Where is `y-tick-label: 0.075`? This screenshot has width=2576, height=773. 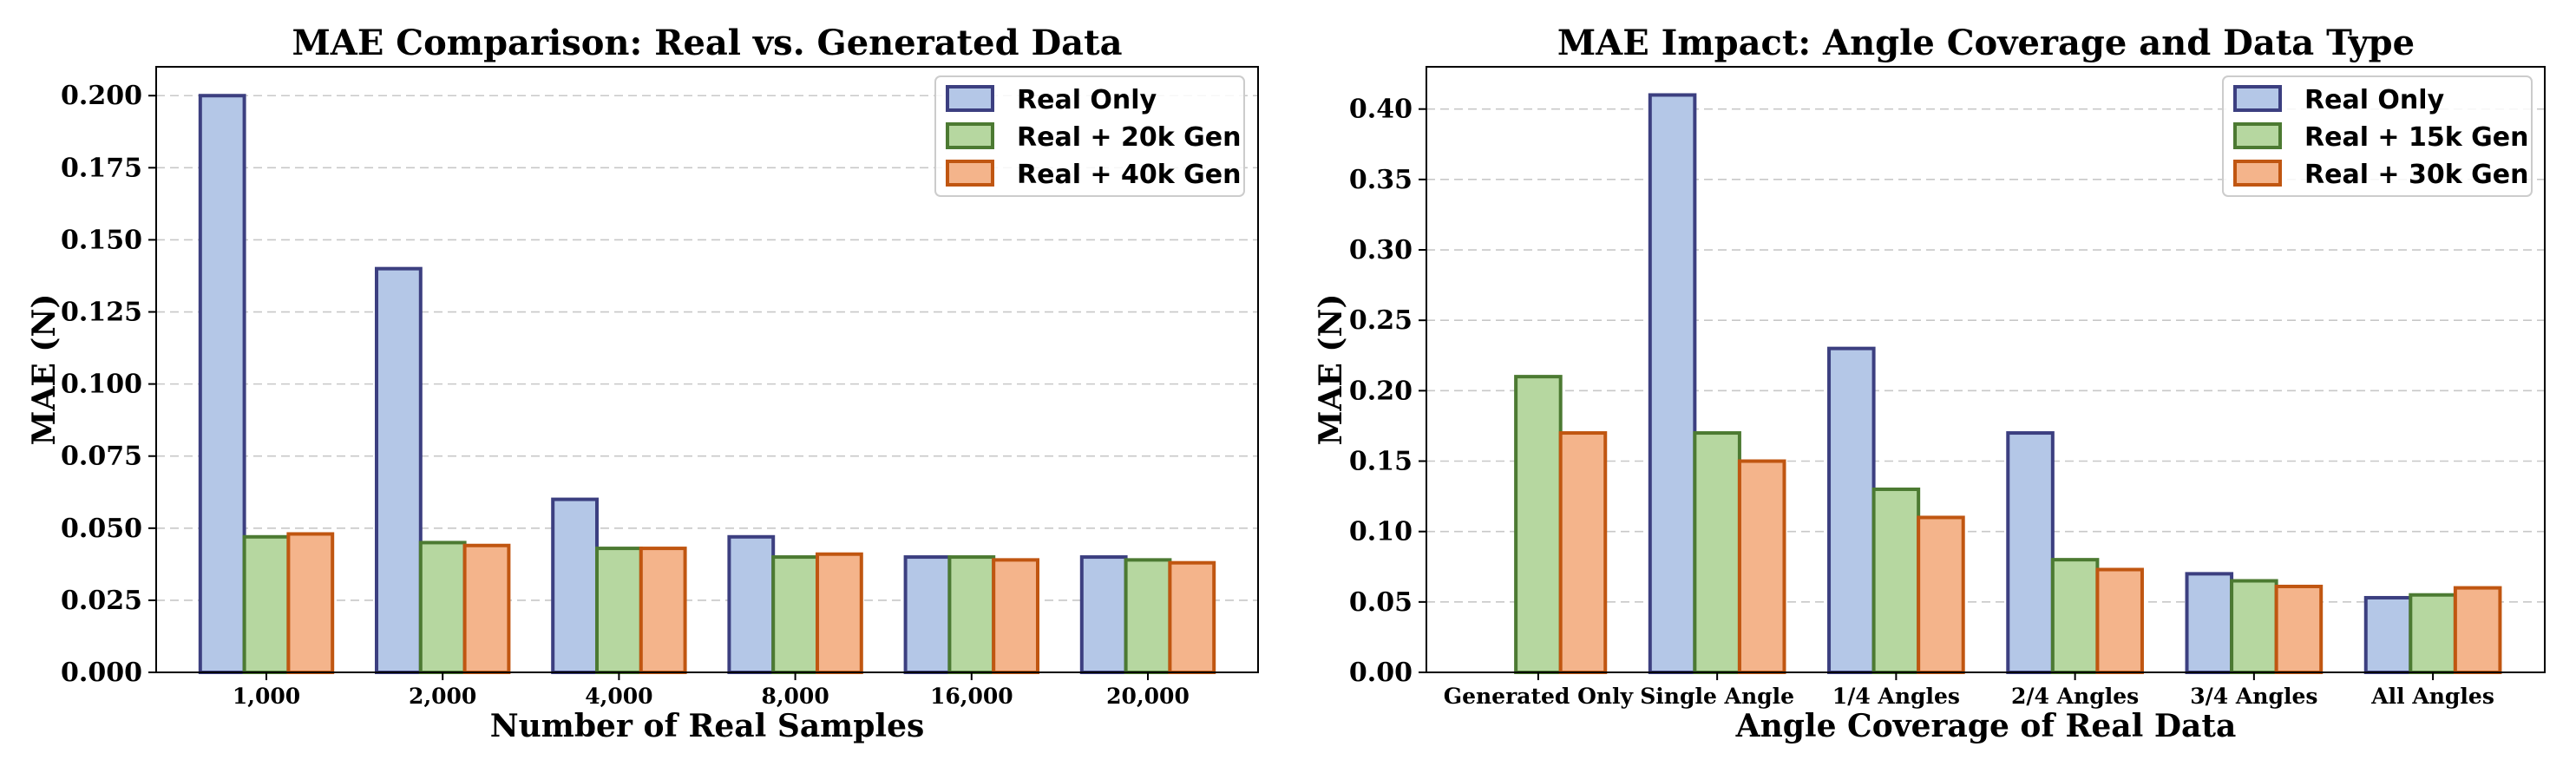 y-tick-label: 0.075 is located at coordinates (101, 457).